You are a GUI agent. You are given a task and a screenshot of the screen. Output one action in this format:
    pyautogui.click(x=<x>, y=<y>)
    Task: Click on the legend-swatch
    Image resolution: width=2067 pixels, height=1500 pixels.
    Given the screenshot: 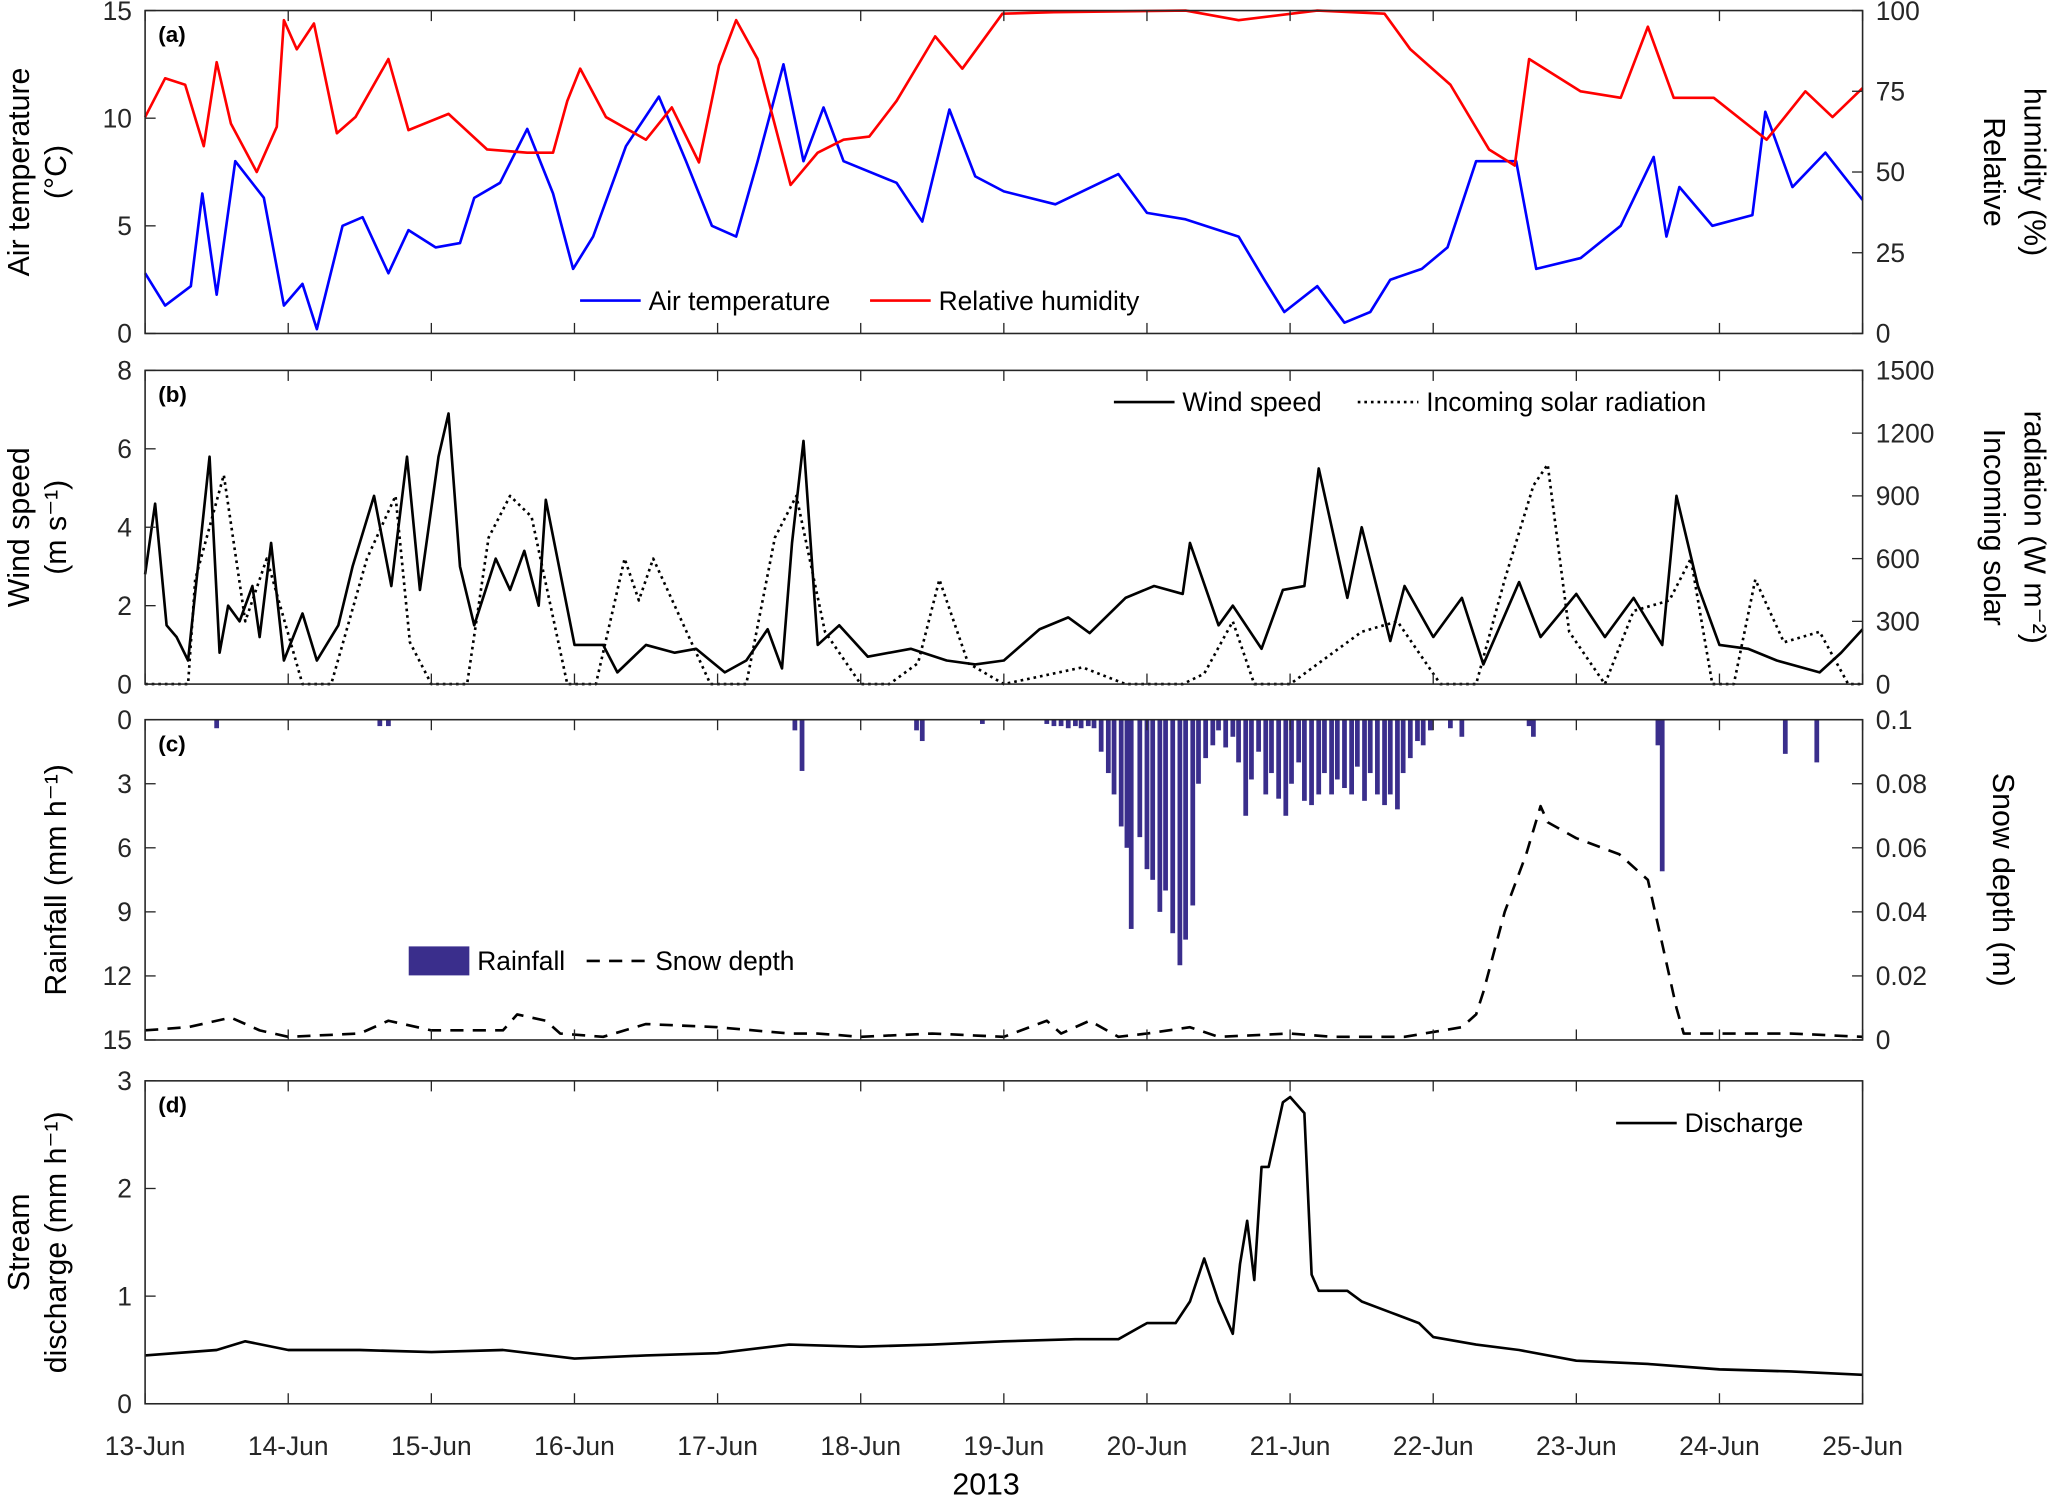 What is the action you would take?
    pyautogui.click(x=439, y=961)
    